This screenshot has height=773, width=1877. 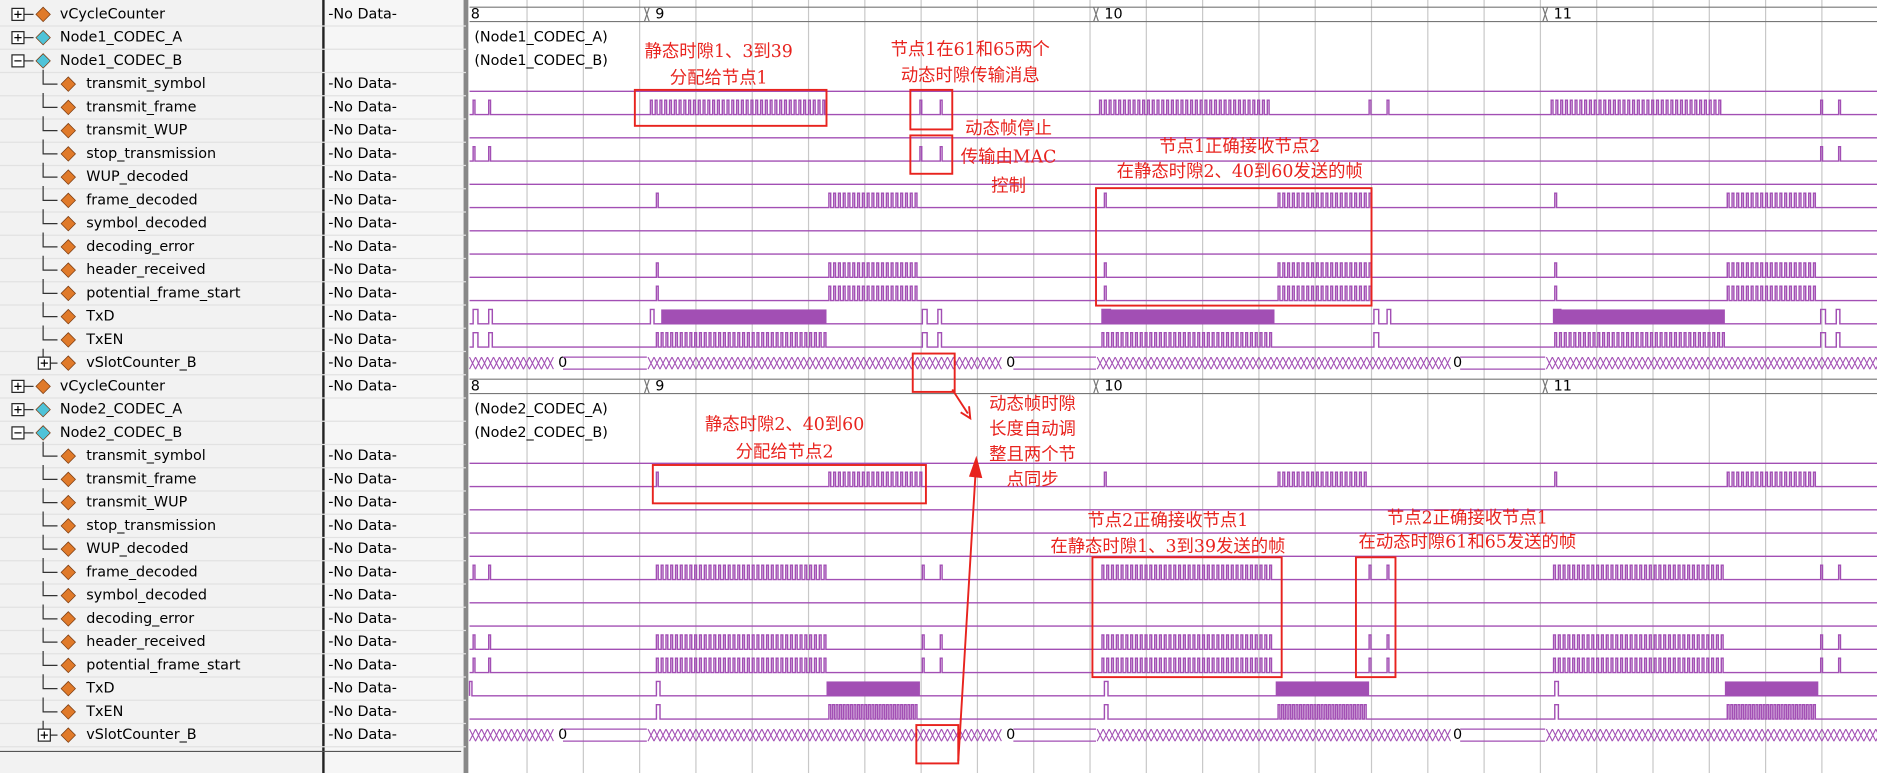 What do you see at coordinates (140, 247) in the screenshot?
I see `signal-name: decoding_error` at bounding box center [140, 247].